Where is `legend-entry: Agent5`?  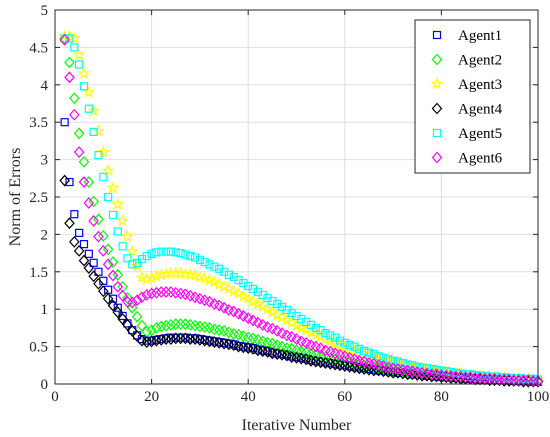
legend-entry: Agent5 is located at coordinates (467, 134).